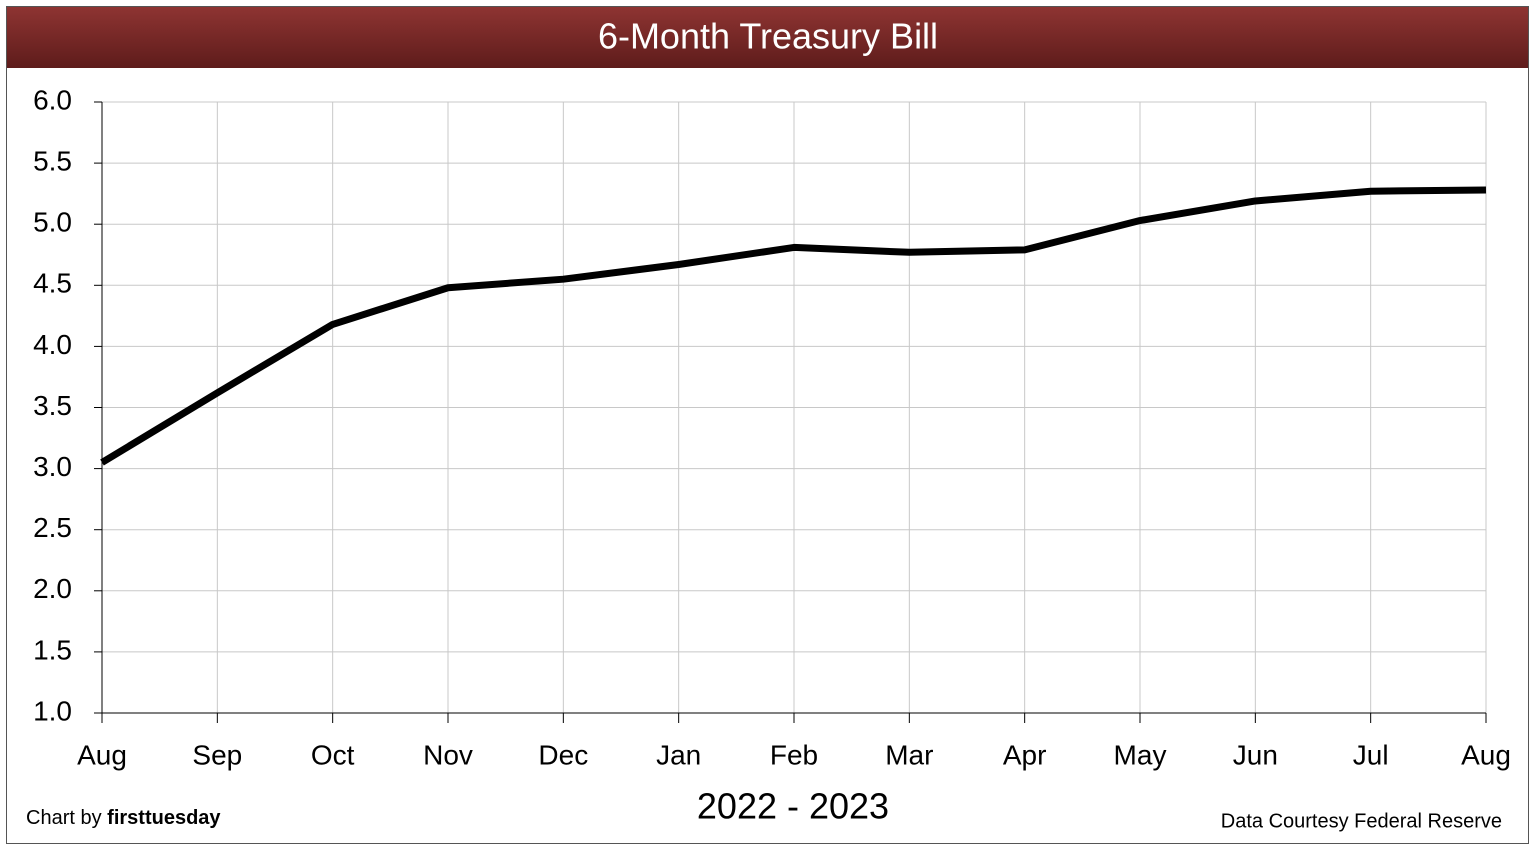 Image resolution: width=1536 pixels, height=850 pixels. I want to click on y-tick-label: 4.0, so click(52, 344).